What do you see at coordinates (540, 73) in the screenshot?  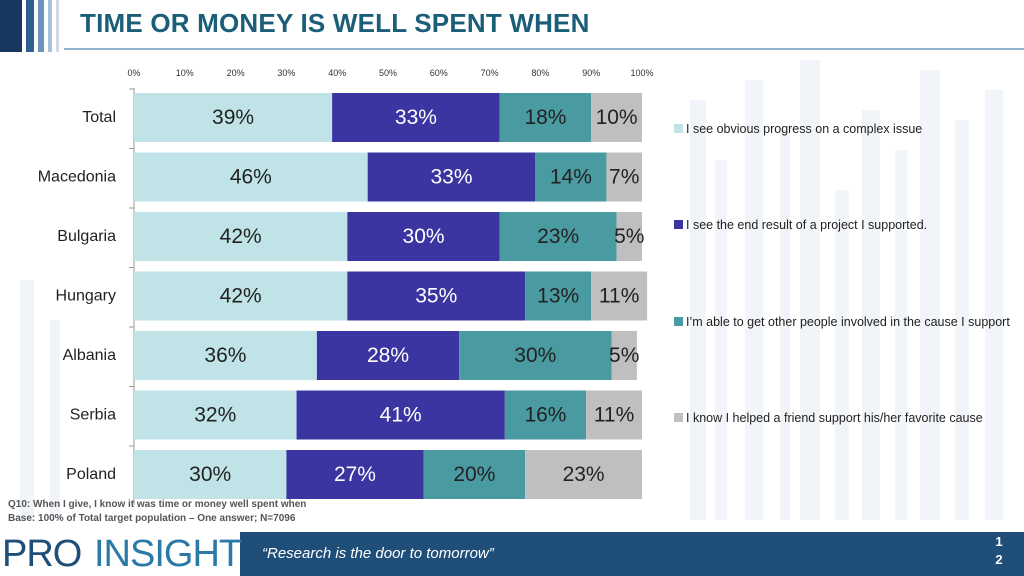 I see `x-tick-label: 80%` at bounding box center [540, 73].